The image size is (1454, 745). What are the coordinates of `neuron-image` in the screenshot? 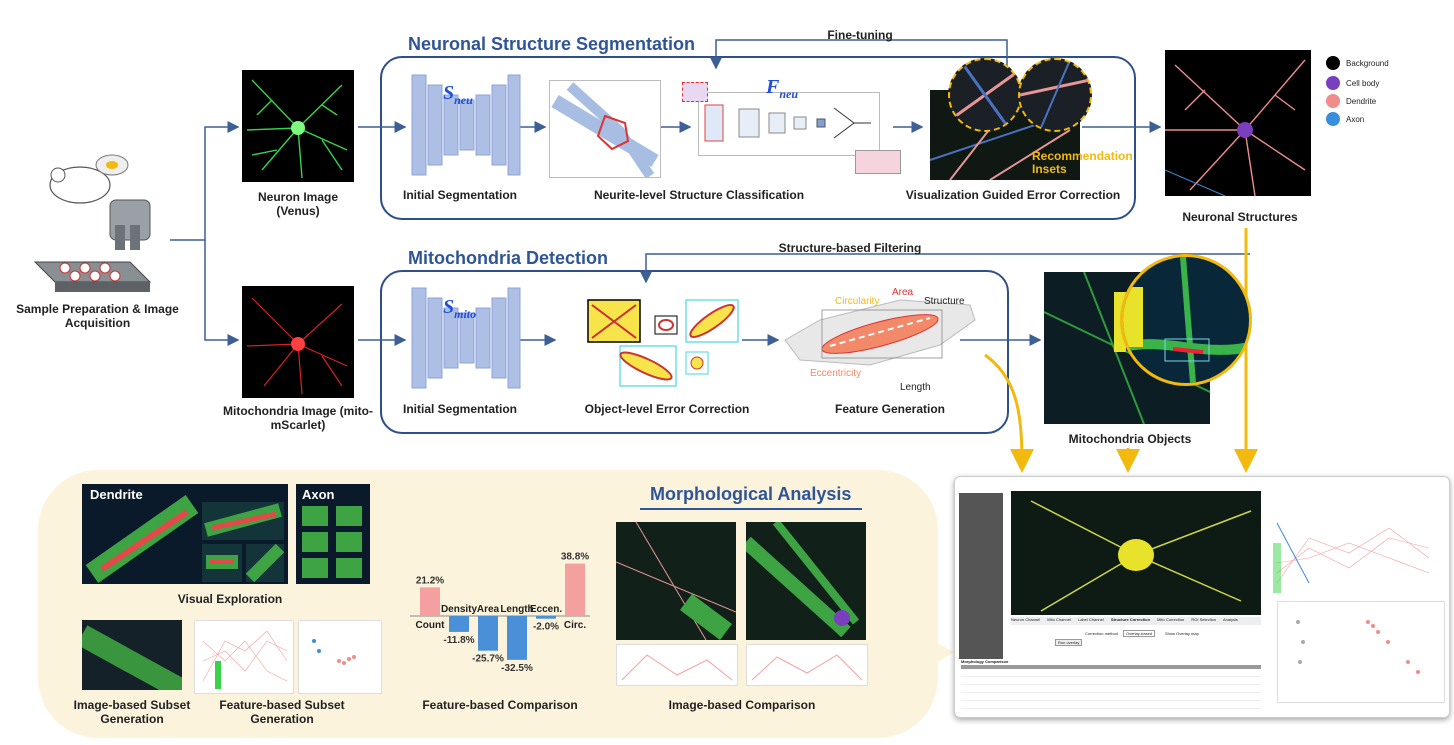 It's located at (298, 126).